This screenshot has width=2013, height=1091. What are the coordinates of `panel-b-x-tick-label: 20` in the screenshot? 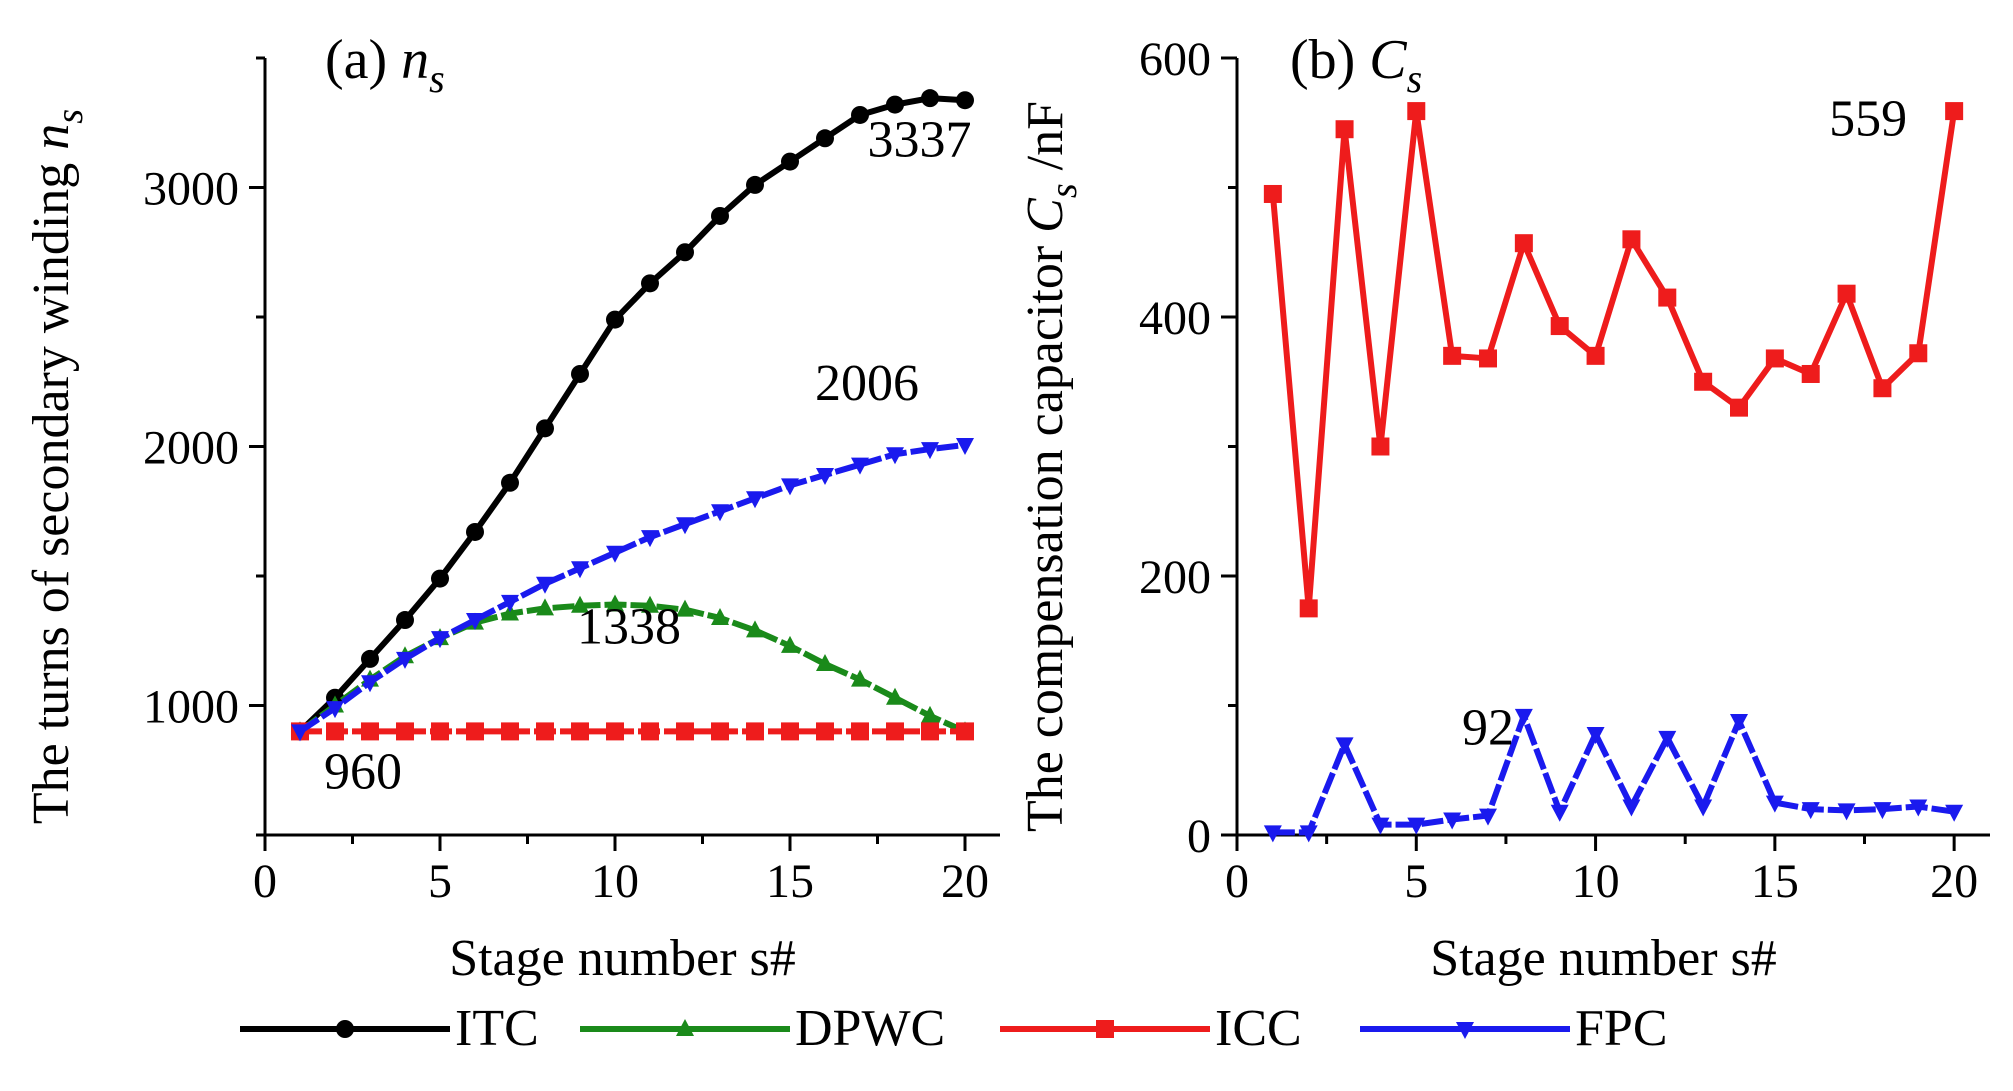 It's located at (1954, 881).